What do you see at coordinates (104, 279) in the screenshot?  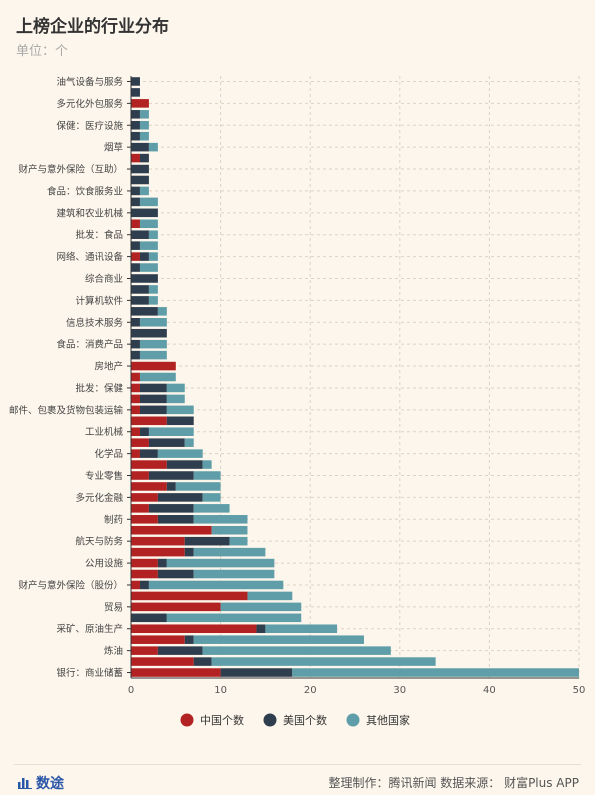 I see `category-label: 综合商业` at bounding box center [104, 279].